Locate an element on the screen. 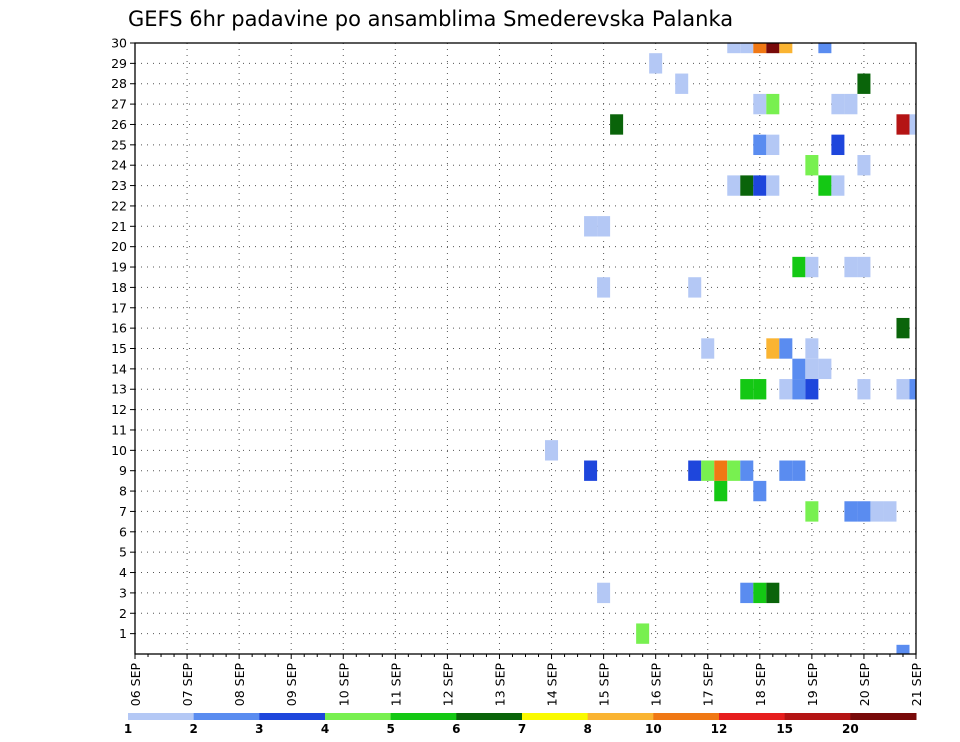 This screenshot has width=960, height=742. y-tick-label: 19 is located at coordinates (119, 267).